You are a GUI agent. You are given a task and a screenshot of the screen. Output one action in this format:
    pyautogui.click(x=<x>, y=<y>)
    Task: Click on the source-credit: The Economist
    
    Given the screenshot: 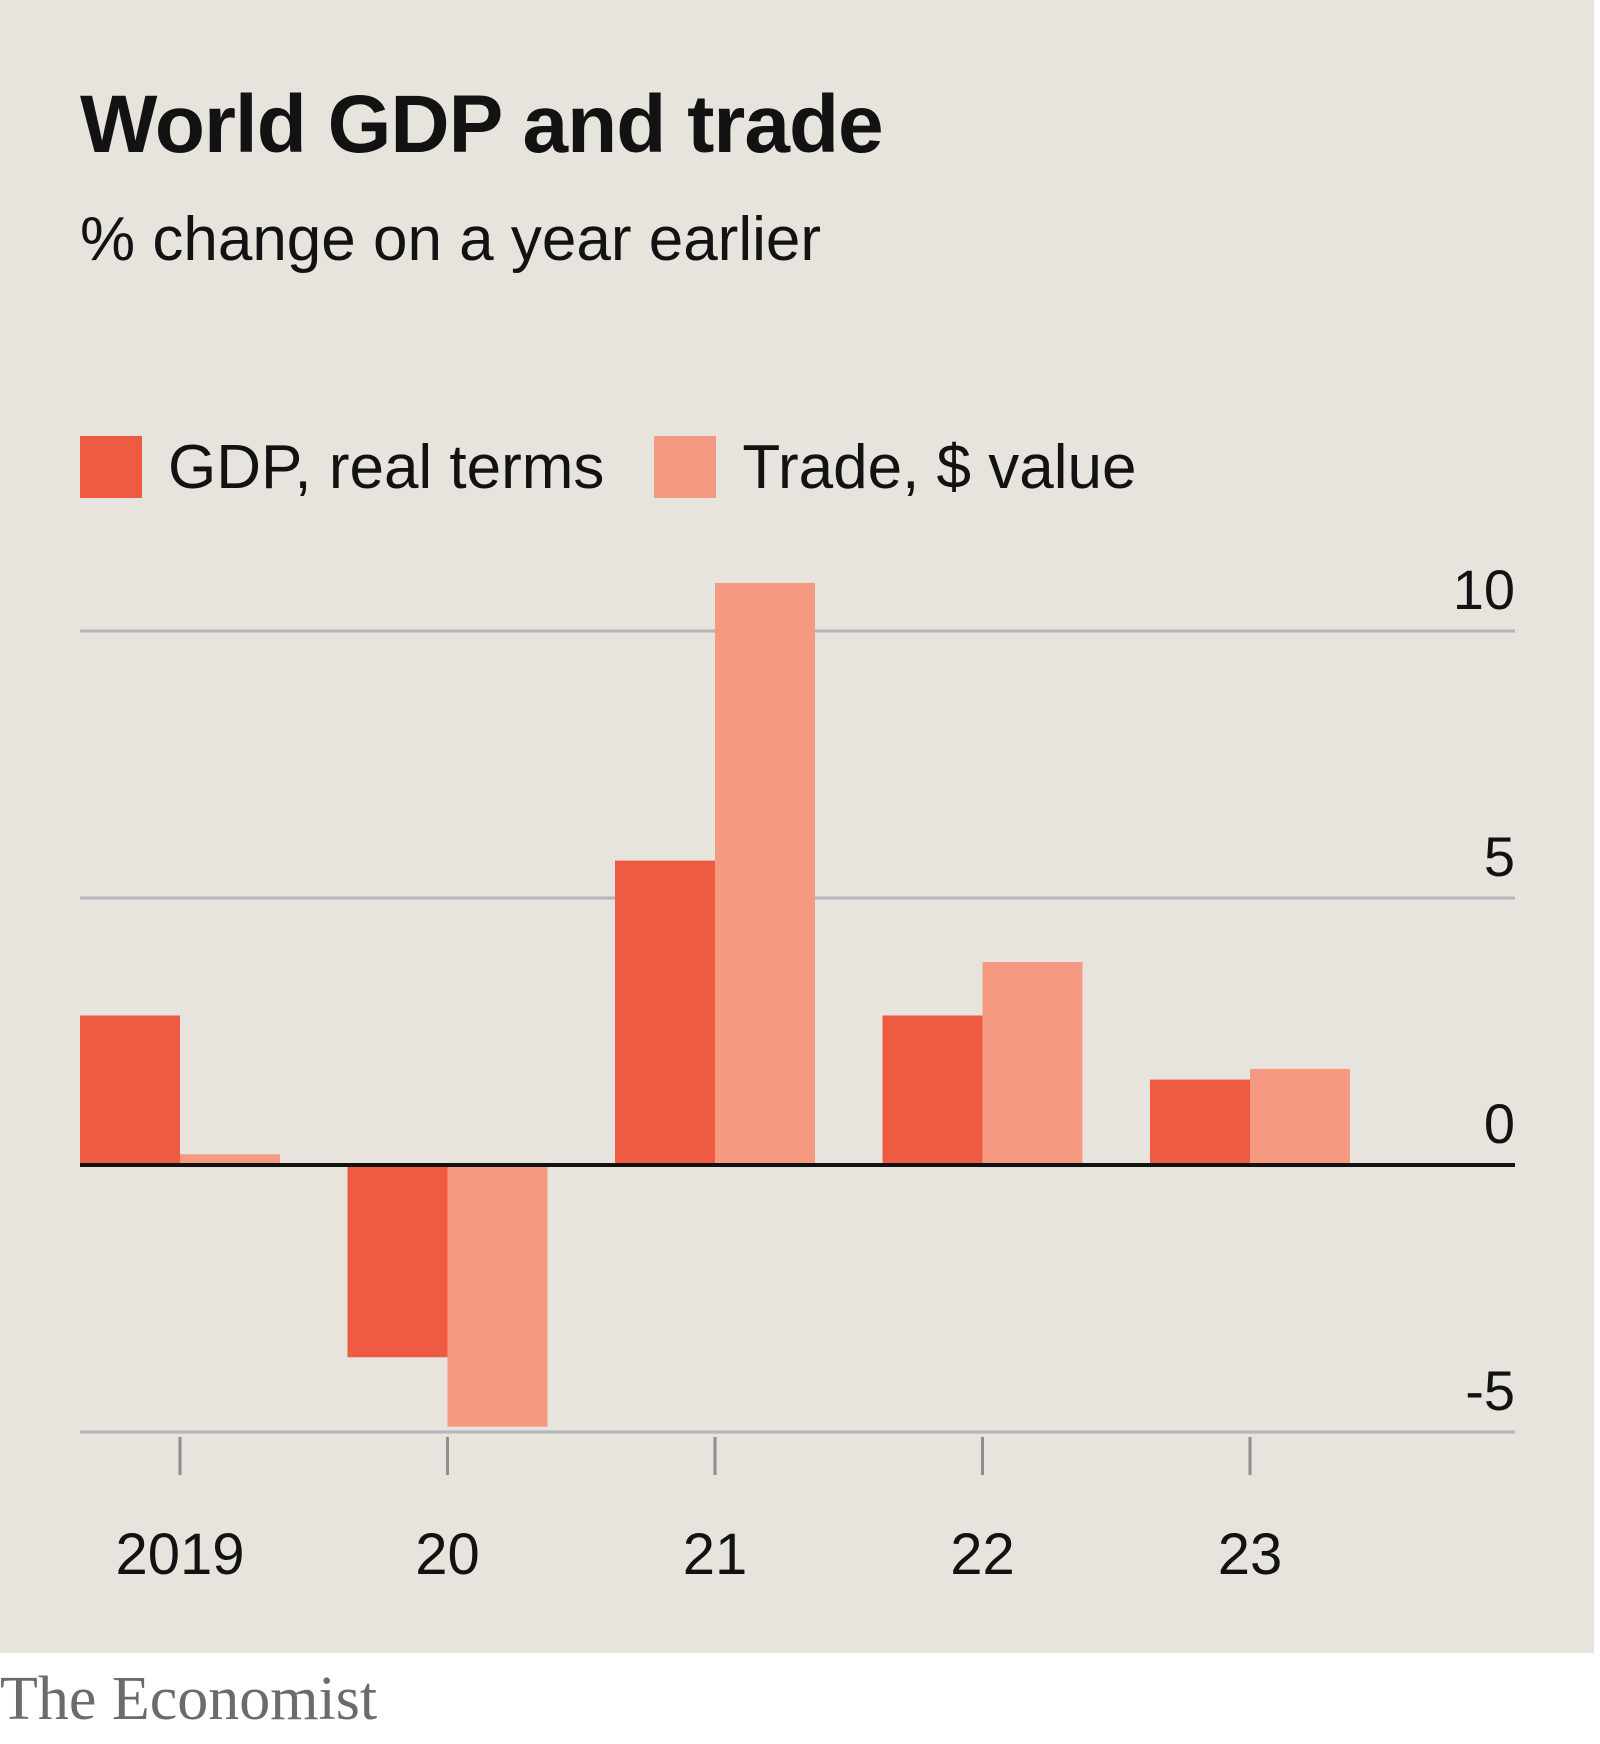 What is the action you would take?
    pyautogui.click(x=189, y=1699)
    